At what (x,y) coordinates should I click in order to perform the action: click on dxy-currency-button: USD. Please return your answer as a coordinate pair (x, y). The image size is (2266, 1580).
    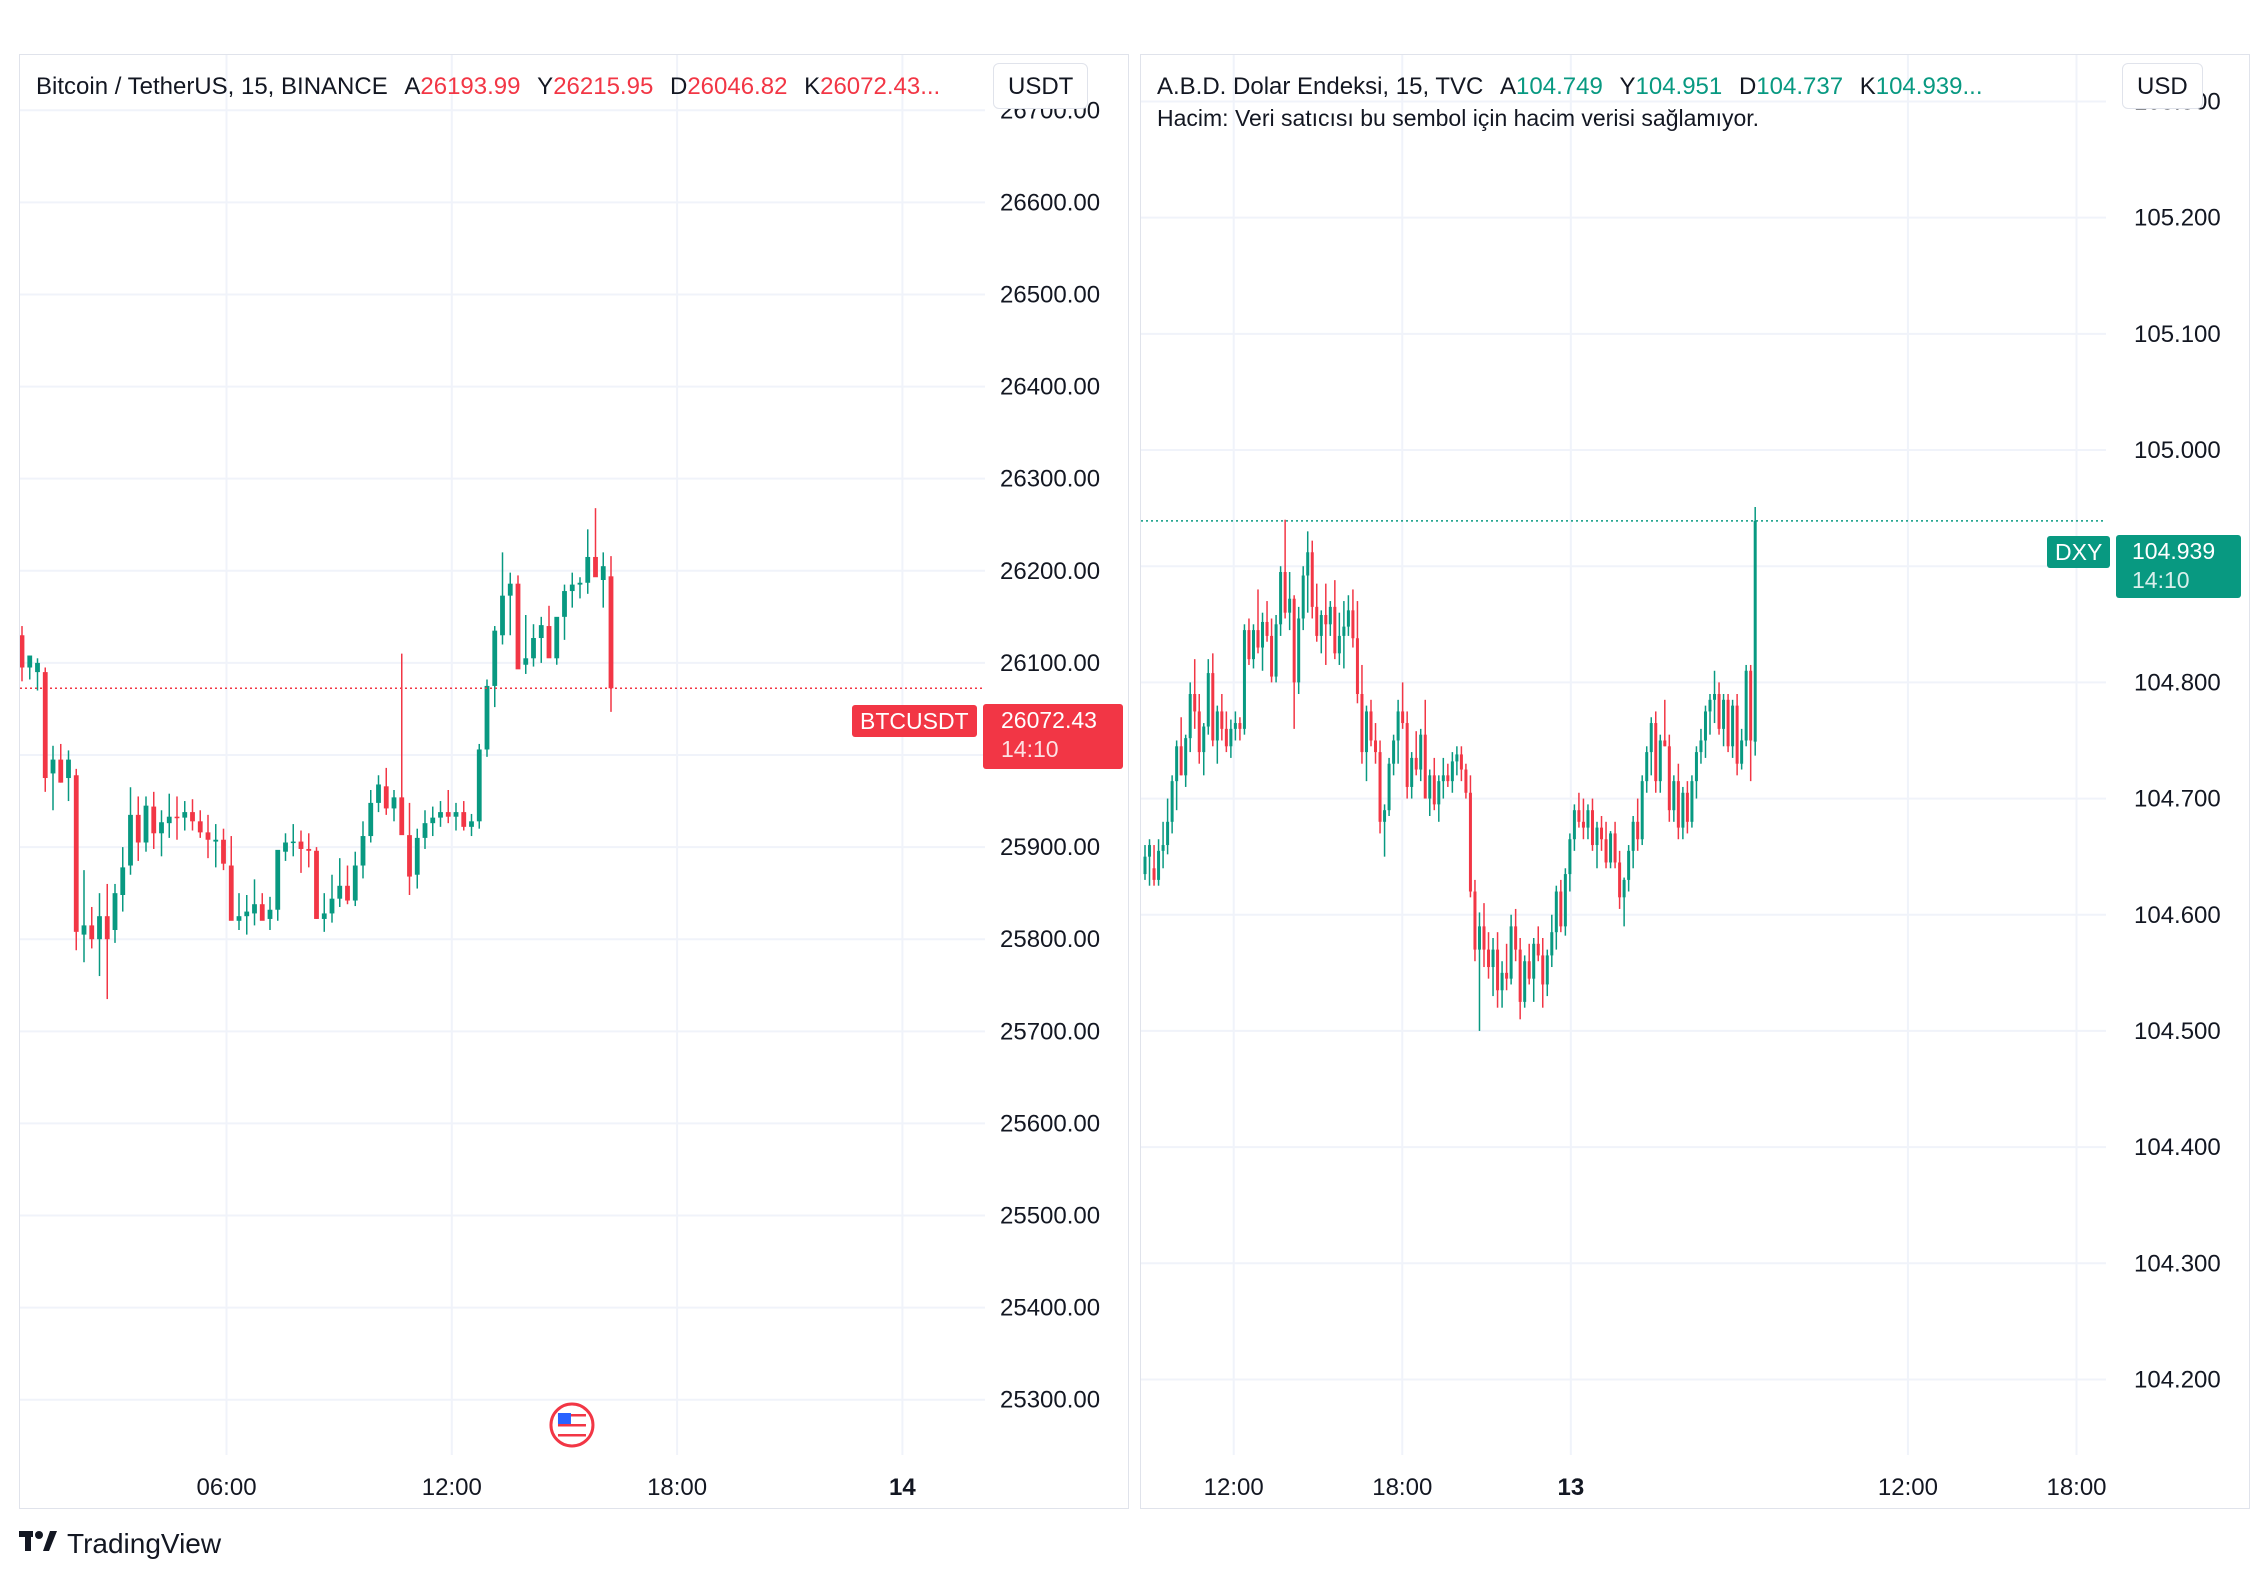
    Looking at the image, I should click on (2162, 86).